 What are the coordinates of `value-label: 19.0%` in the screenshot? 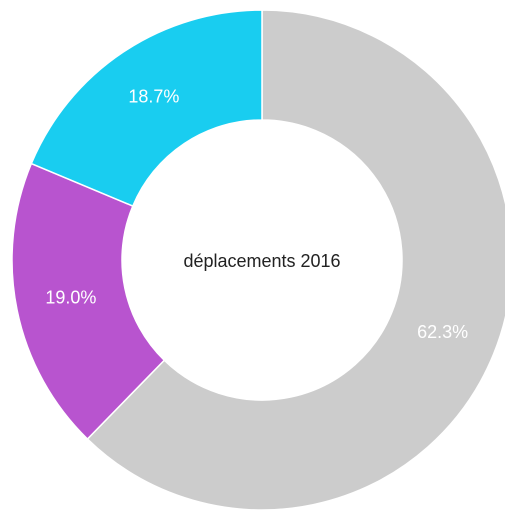 It's located at (70, 298).